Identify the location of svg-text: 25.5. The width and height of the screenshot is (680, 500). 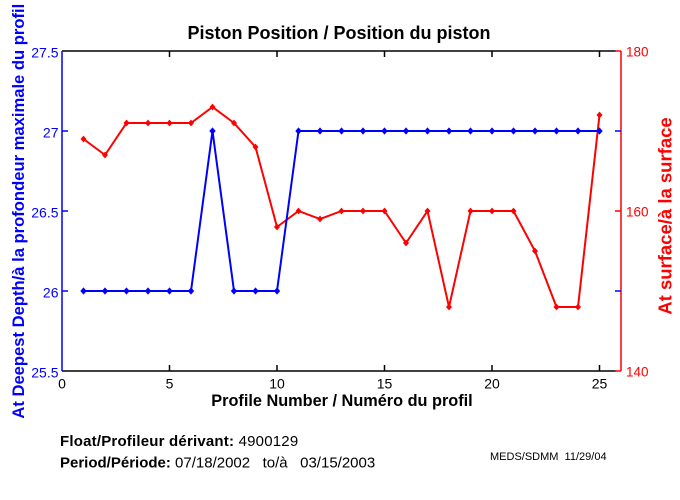
(44, 372).